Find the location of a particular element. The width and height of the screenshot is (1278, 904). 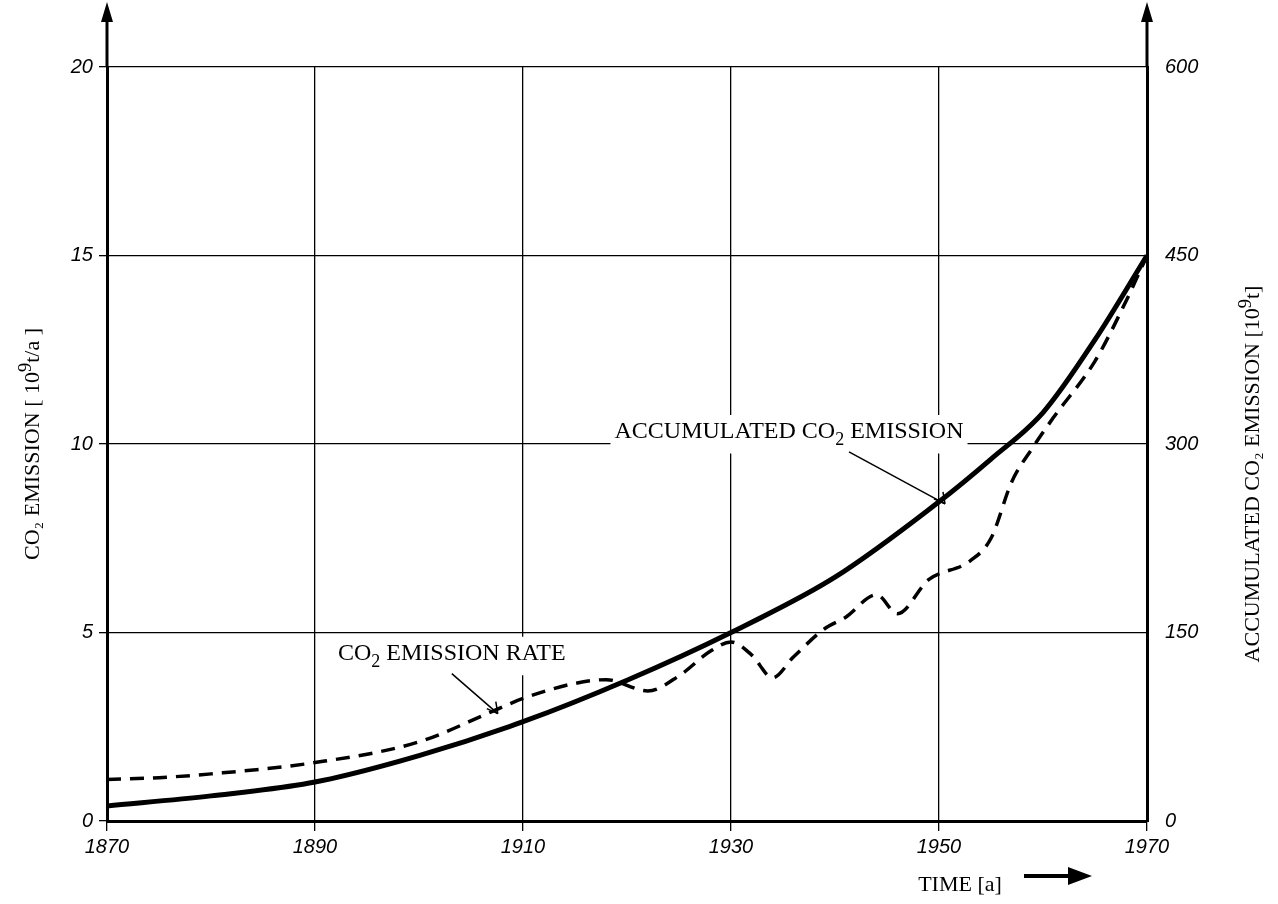

y-tick-label: 15 is located at coordinates (82, 254).